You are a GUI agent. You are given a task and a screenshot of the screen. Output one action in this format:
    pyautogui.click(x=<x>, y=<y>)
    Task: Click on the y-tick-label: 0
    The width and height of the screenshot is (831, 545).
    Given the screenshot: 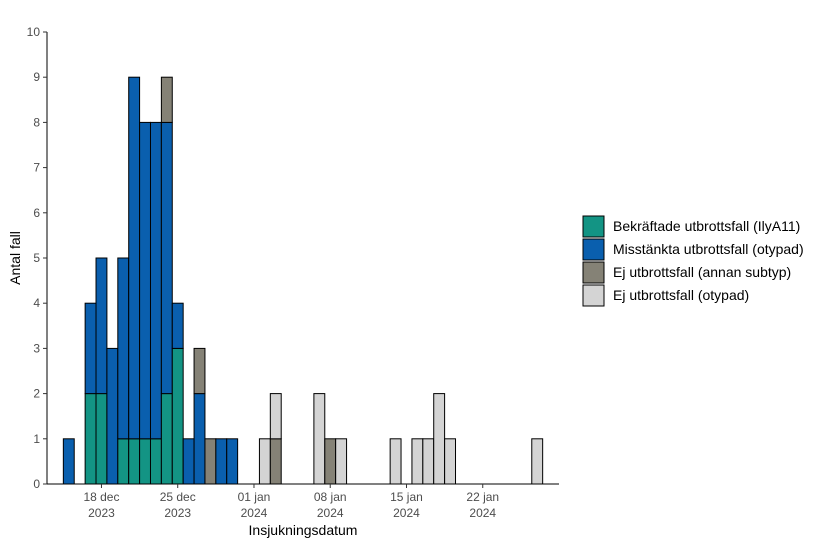 What is the action you would take?
    pyautogui.click(x=36, y=484)
    